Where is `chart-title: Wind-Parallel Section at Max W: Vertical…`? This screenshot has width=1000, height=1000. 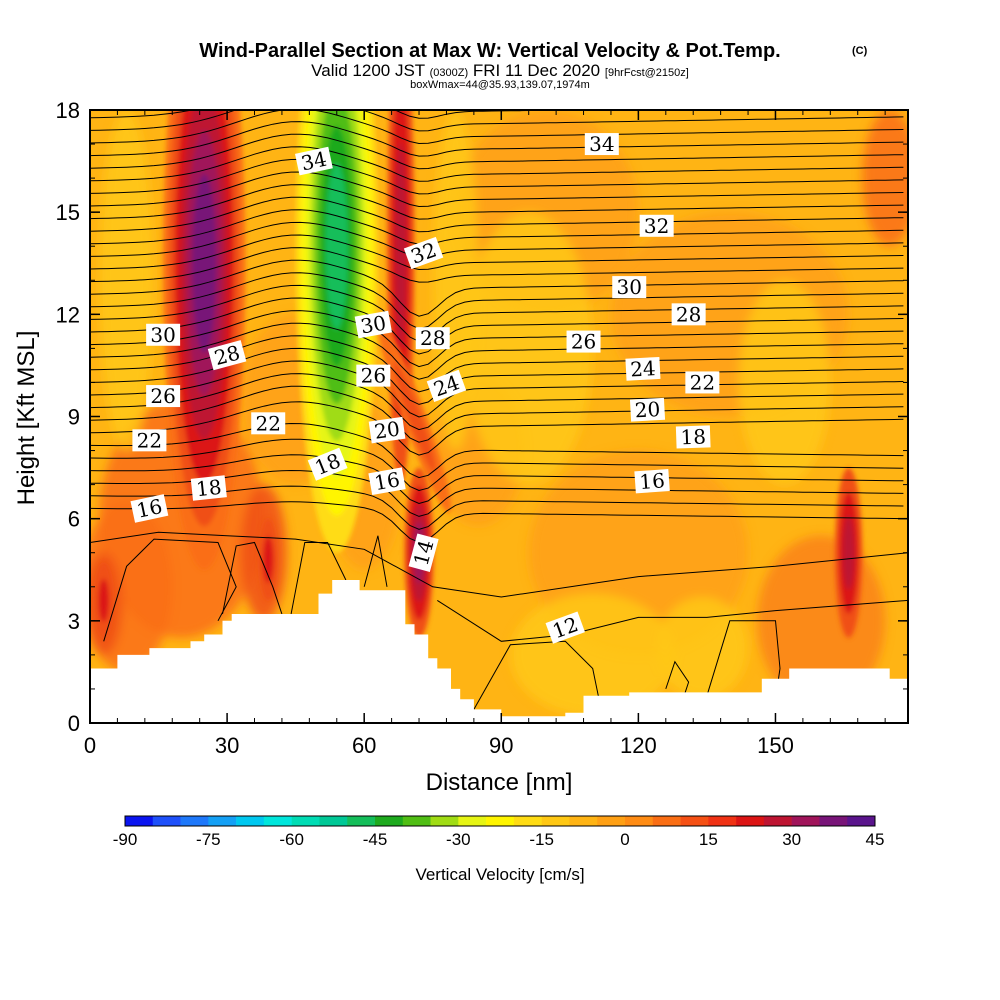
chart-title: Wind-Parallel Section at Max W: Vertical… is located at coordinates (489, 51).